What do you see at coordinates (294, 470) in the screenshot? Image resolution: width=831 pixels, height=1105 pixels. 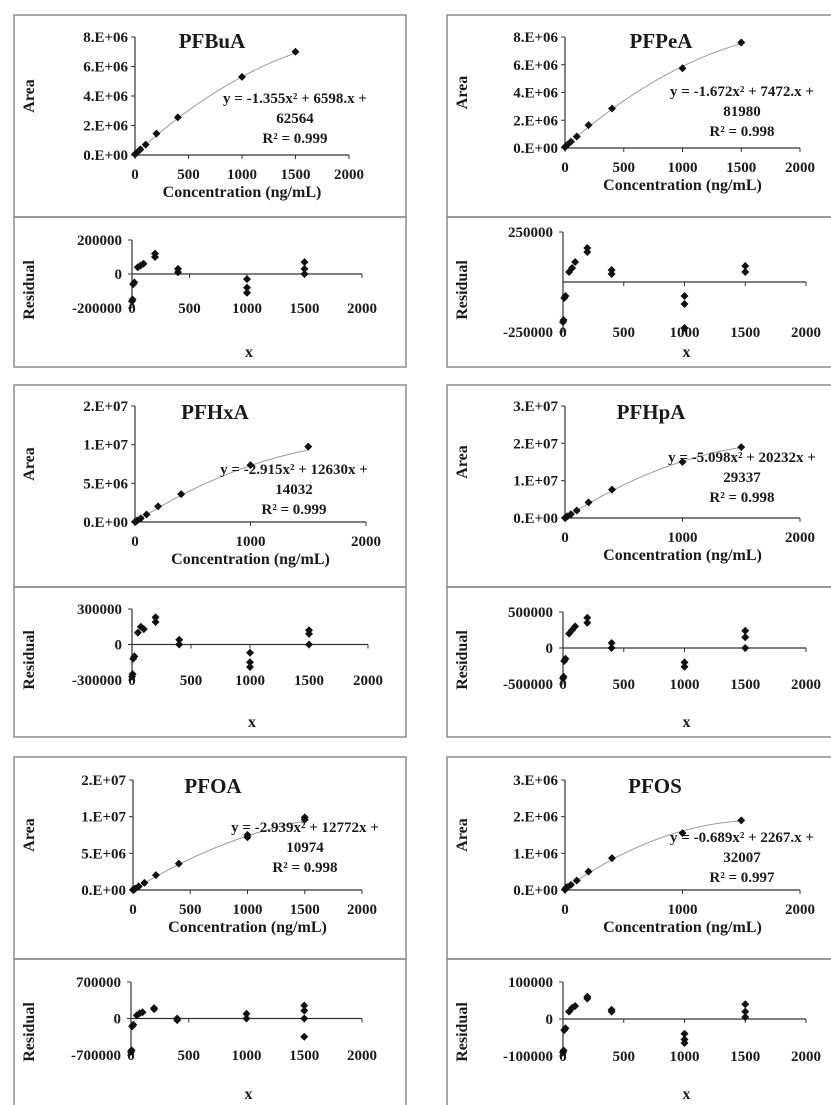 I see `equation-label: y = -2.915x² + 12630x +` at bounding box center [294, 470].